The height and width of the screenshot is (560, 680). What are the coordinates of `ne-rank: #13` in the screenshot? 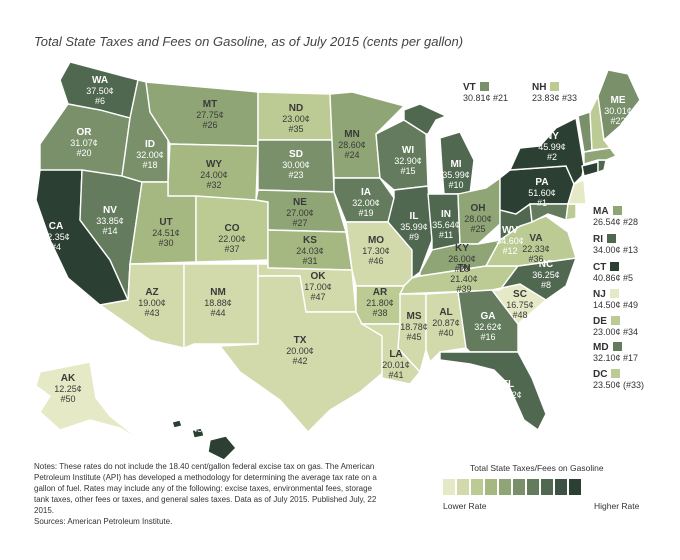 It's located at (629, 250).